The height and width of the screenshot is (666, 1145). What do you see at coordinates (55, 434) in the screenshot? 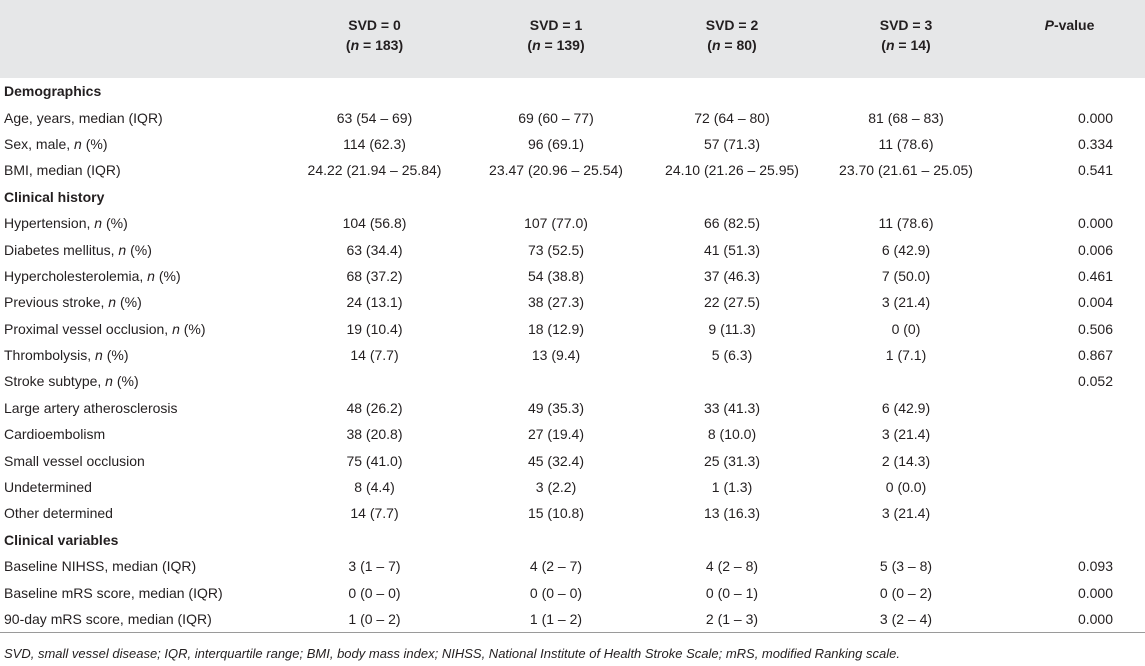
I see `row-label-text: Cardioembolism` at bounding box center [55, 434].